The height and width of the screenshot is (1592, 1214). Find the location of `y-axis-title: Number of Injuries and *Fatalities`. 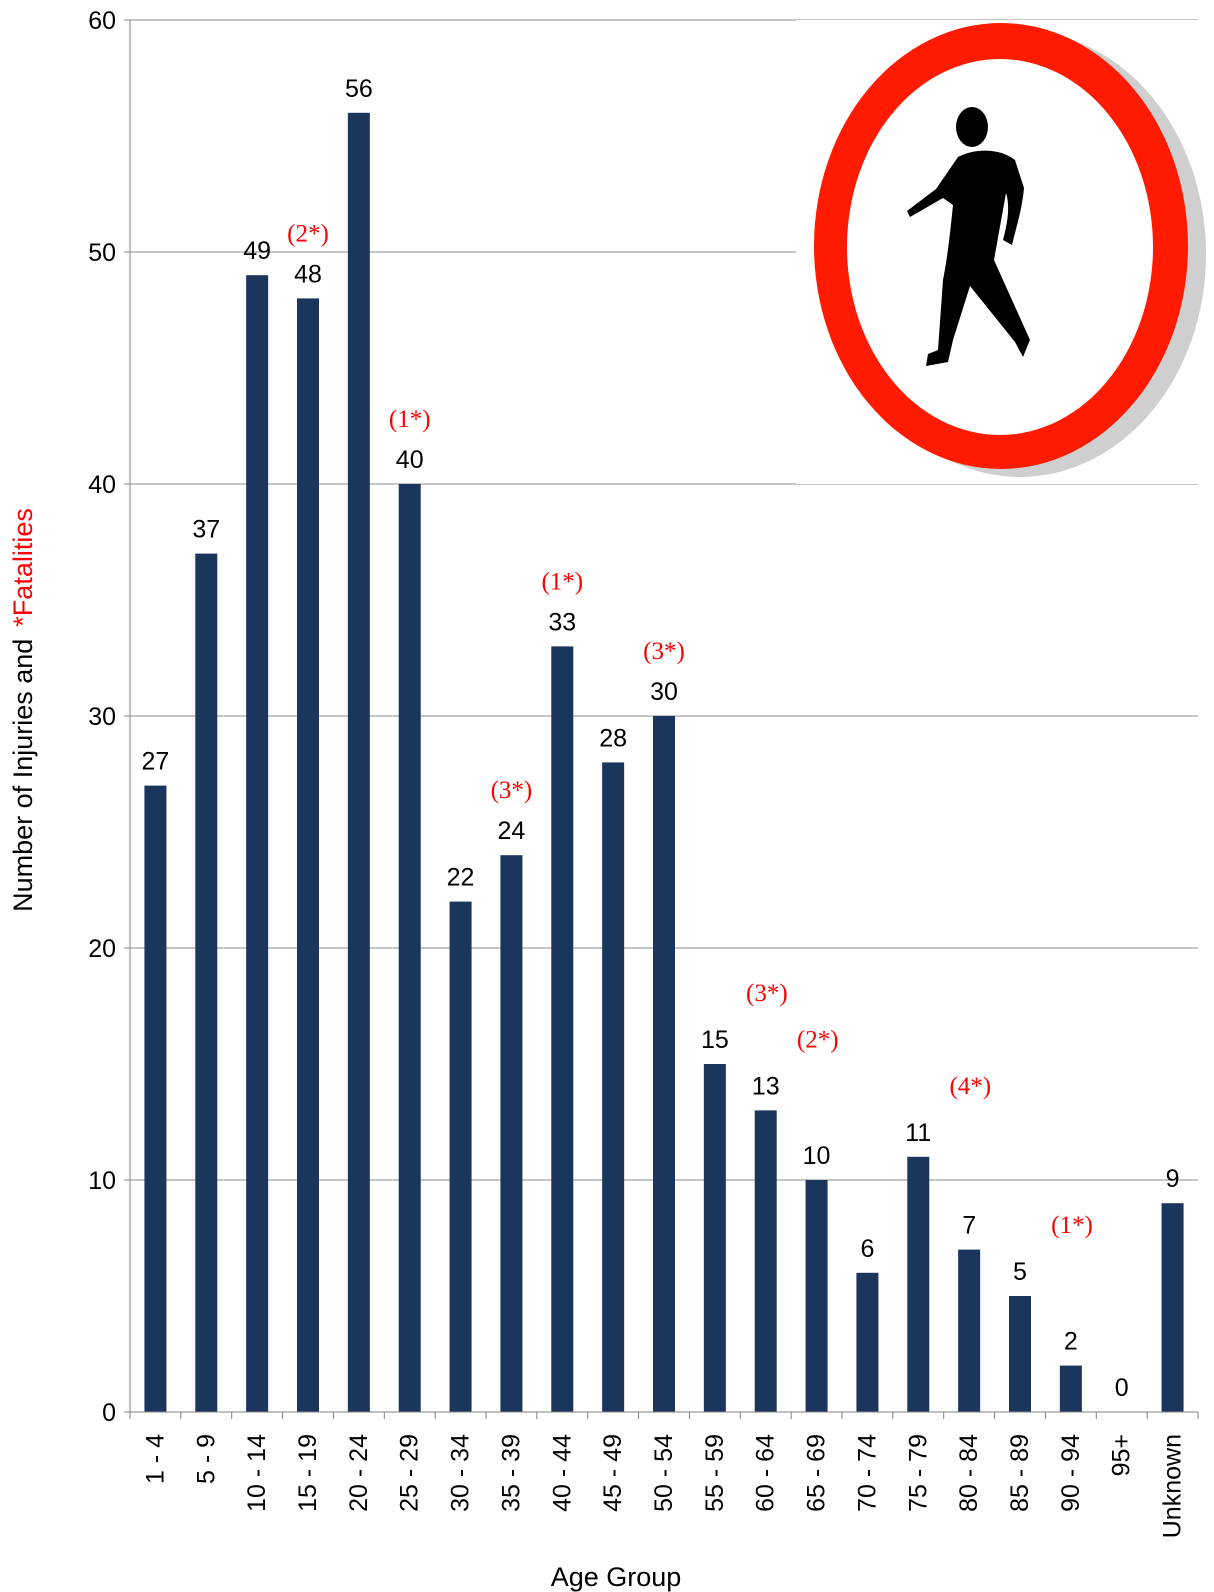

y-axis-title: Number of Injuries and *Fatalities is located at coordinates (23, 710).